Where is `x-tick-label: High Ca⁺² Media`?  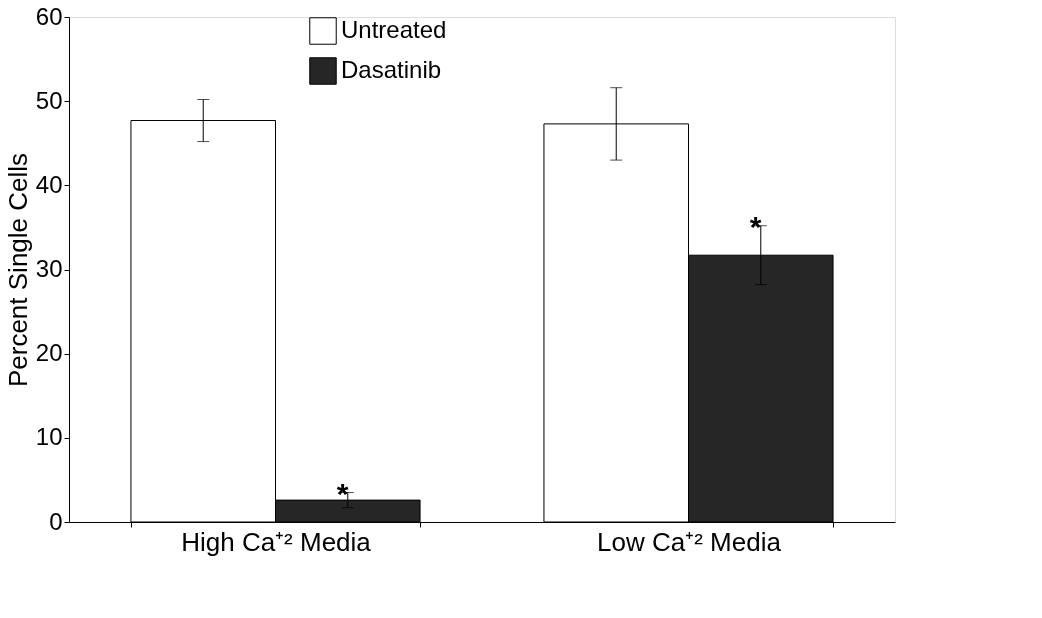
x-tick-label: High Ca⁺² Media is located at coordinates (276, 541).